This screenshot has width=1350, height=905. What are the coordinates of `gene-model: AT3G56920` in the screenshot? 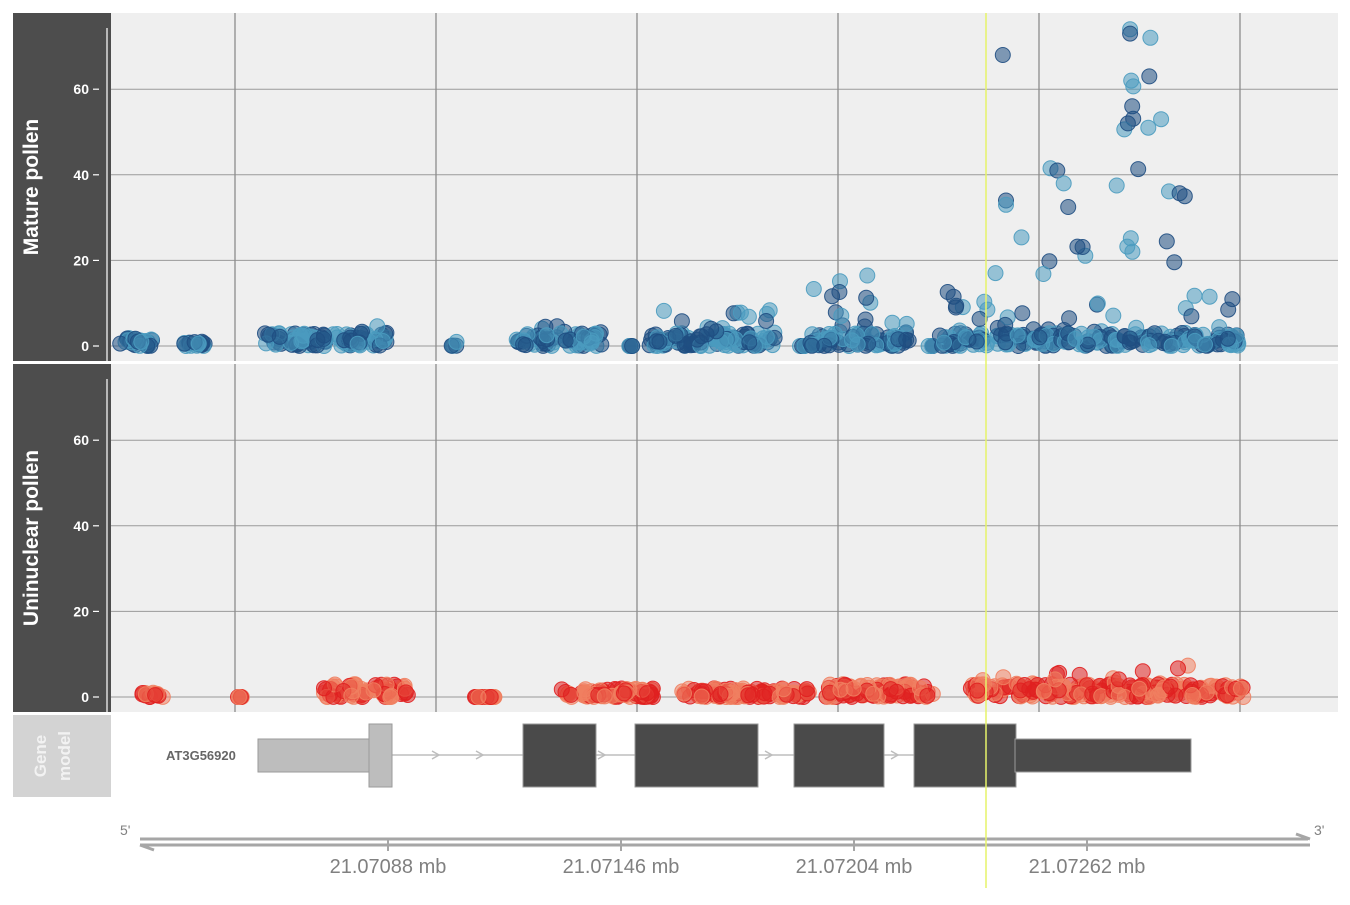 It's located at (679, 755).